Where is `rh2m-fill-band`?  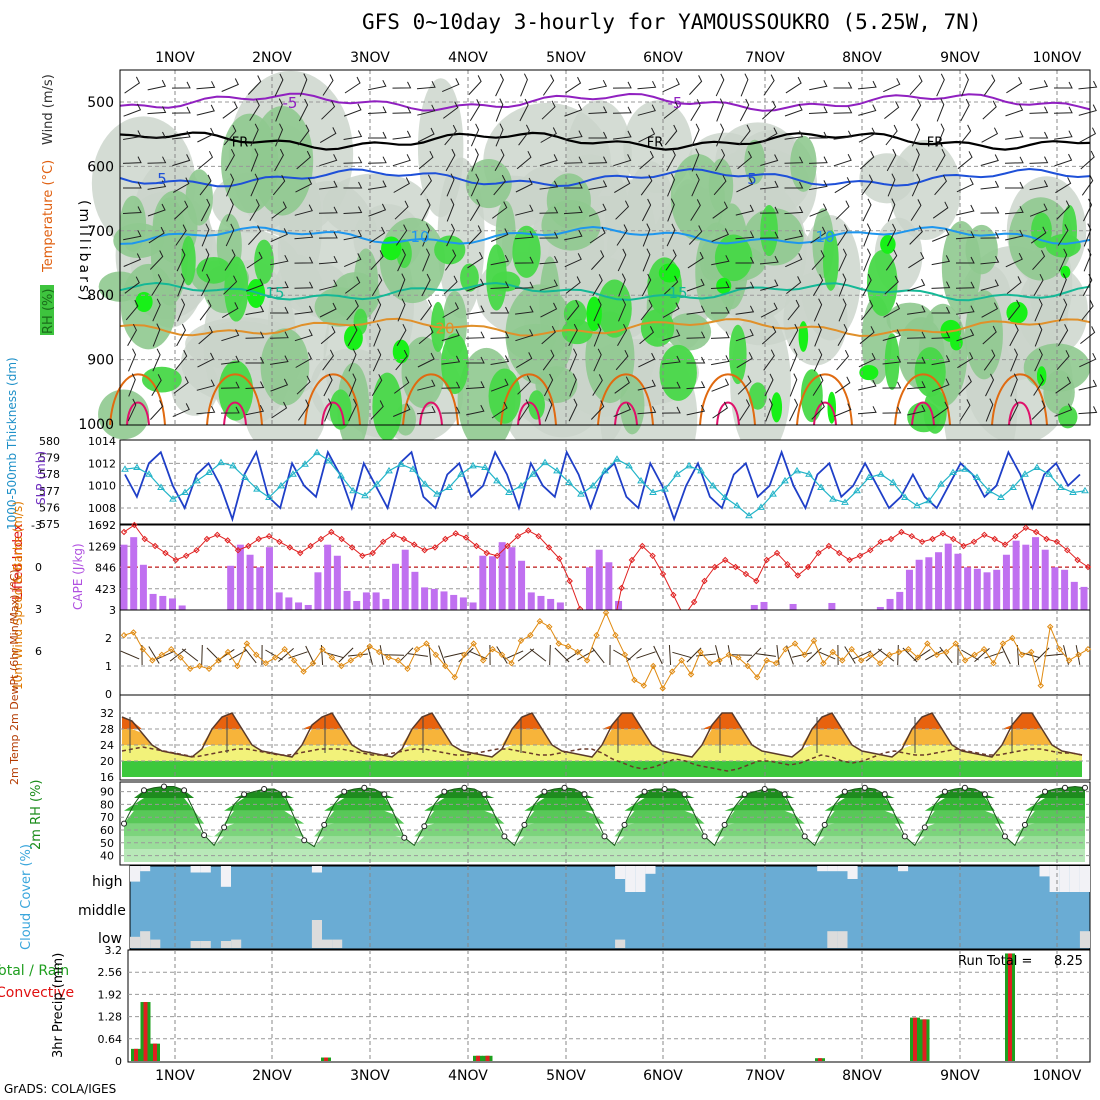
rh2m-fill-band is located at coordinates (604, 830).